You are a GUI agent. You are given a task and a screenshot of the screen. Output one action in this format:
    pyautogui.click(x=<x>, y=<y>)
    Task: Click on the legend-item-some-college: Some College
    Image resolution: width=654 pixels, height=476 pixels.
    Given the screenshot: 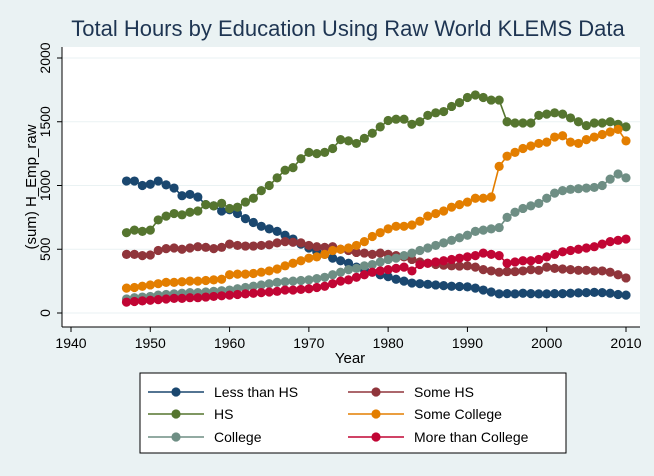 What is the action you would take?
    pyautogui.click(x=425, y=414)
    